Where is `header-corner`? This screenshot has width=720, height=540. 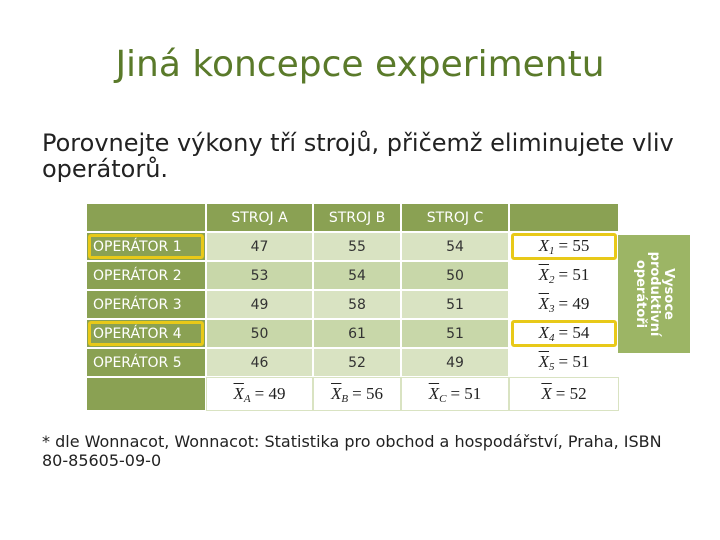 header-corner is located at coordinates (146, 217).